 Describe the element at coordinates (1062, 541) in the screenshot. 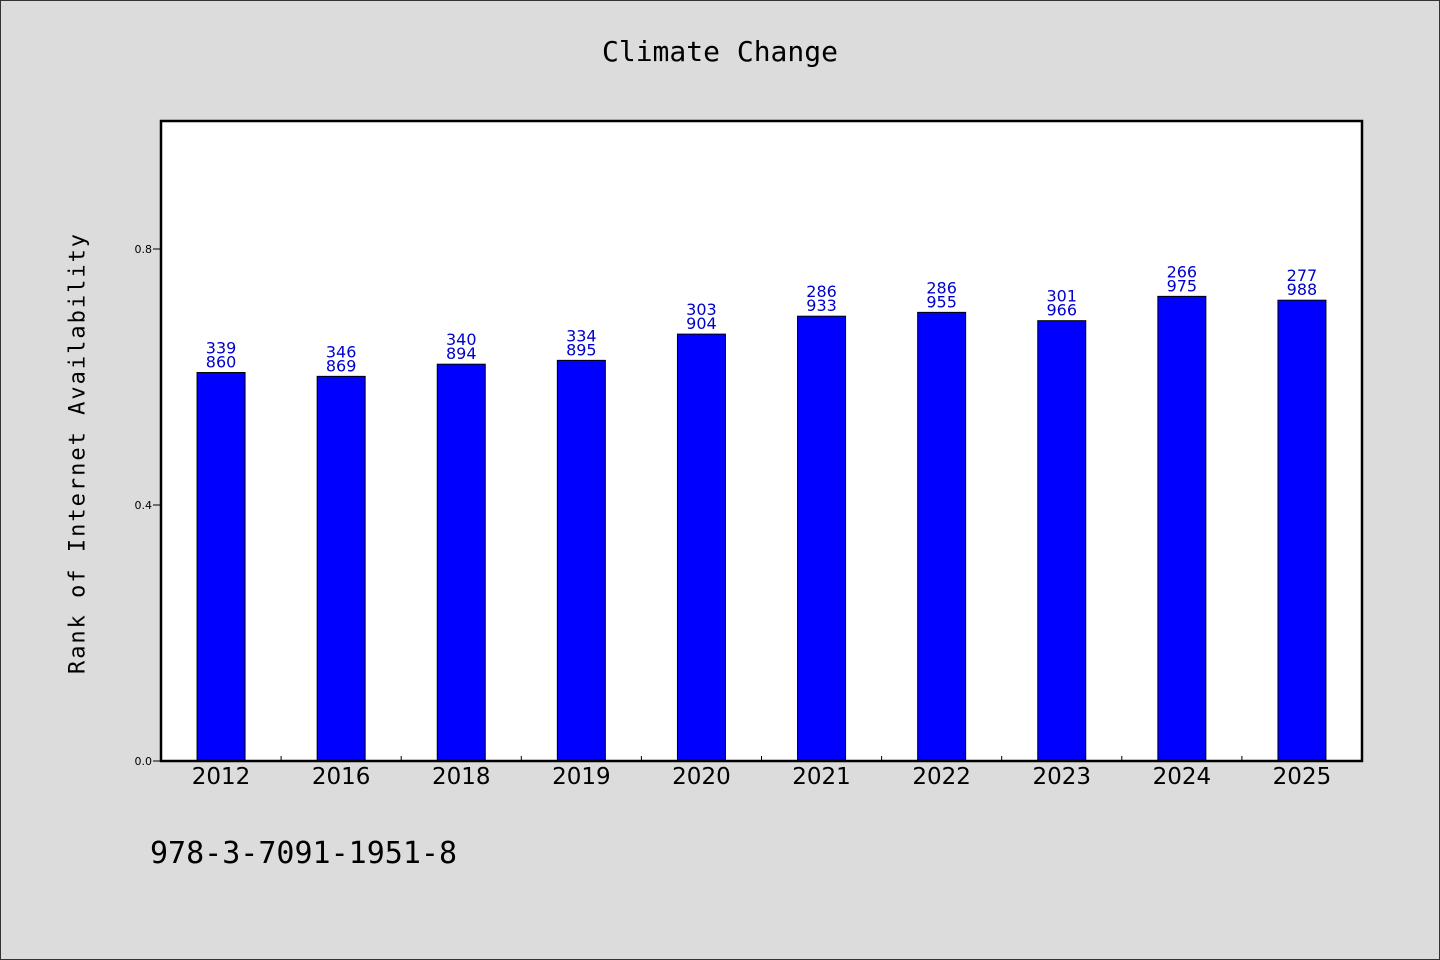

I see `bar-2023` at that location.